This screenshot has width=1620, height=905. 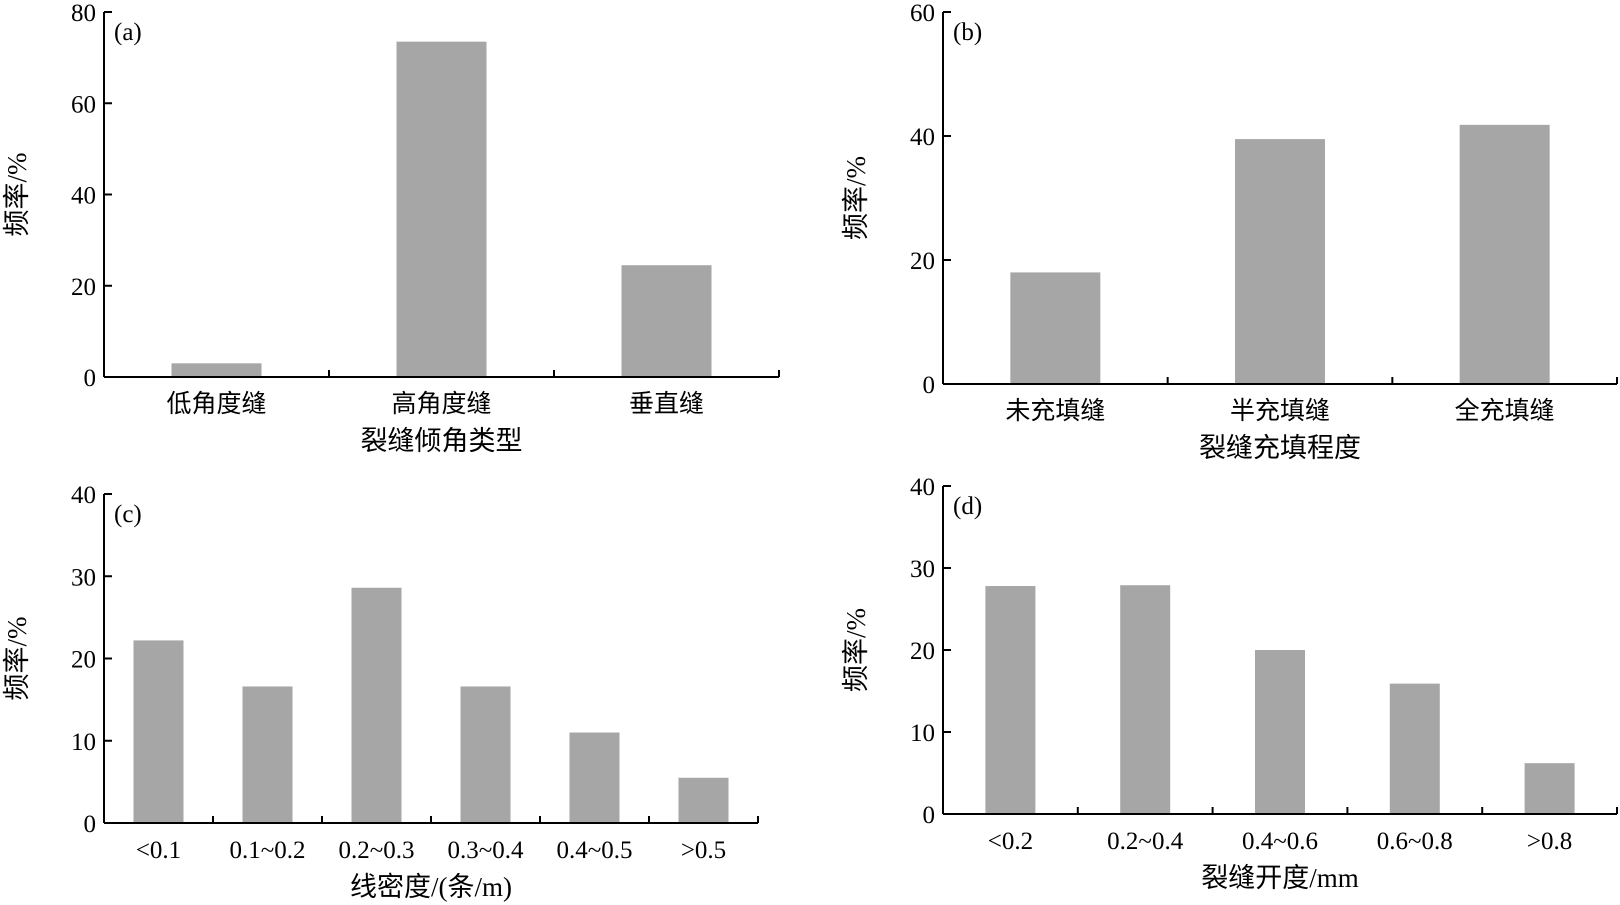 I want to click on x-tick-label: <0.1, so click(x=158, y=850).